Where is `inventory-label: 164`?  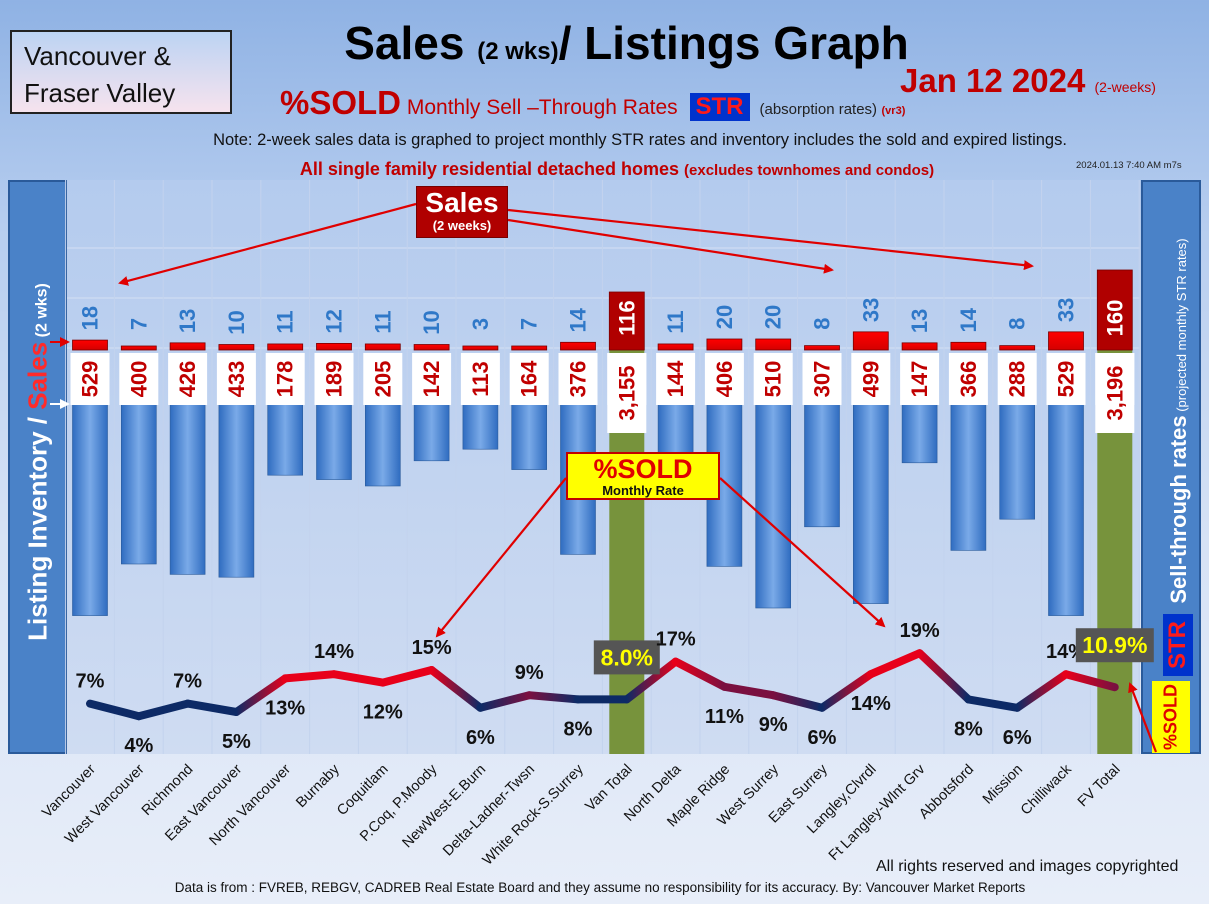 inventory-label: 164 is located at coordinates (529, 378).